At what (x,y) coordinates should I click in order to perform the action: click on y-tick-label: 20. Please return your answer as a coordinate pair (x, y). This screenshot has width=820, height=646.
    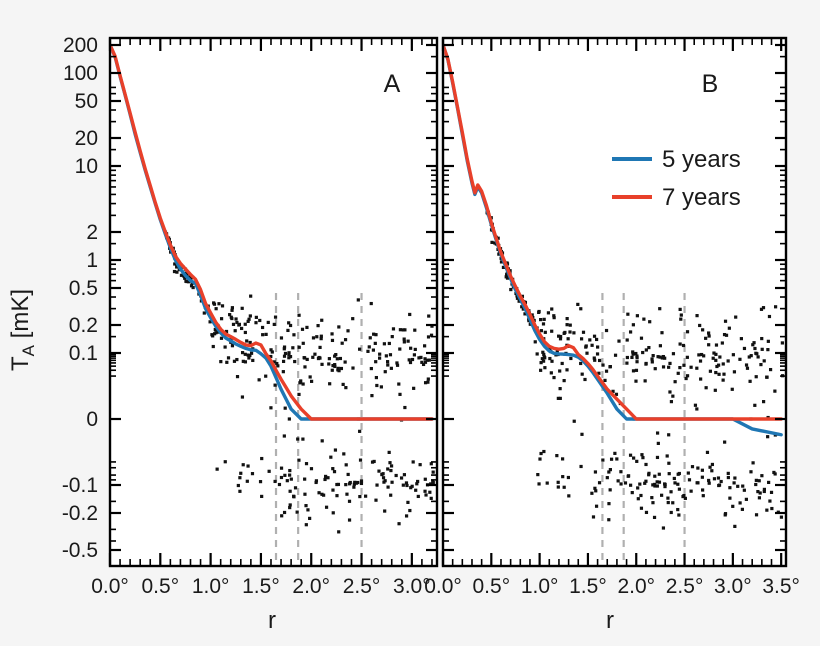
    Looking at the image, I should click on (86, 138).